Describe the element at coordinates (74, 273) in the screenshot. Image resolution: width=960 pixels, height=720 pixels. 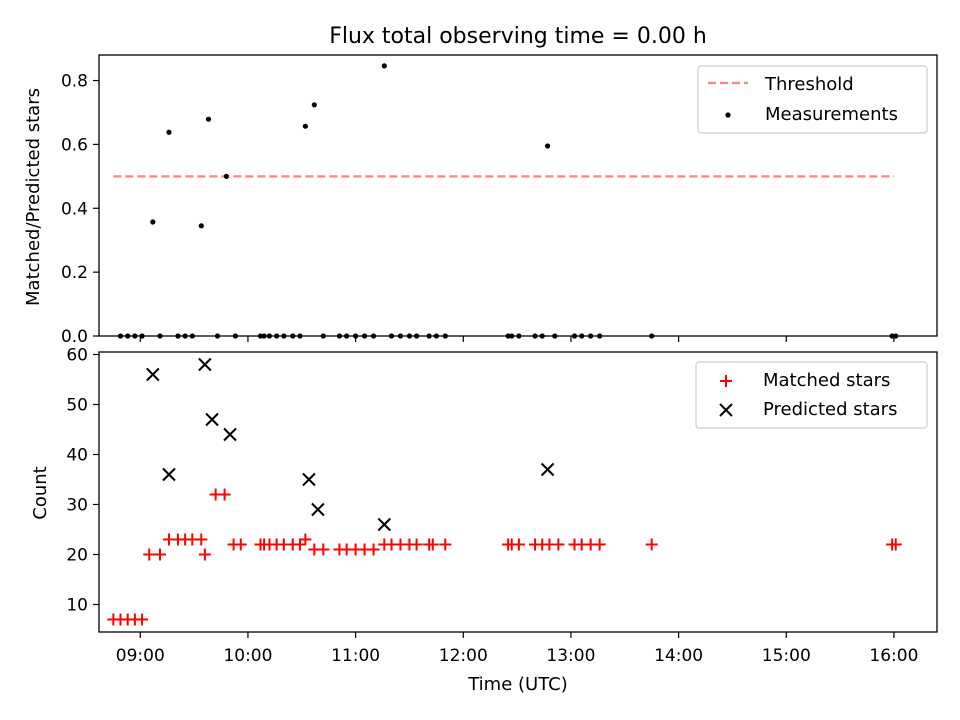
I see `top-y-tick-label: 0.2` at that location.